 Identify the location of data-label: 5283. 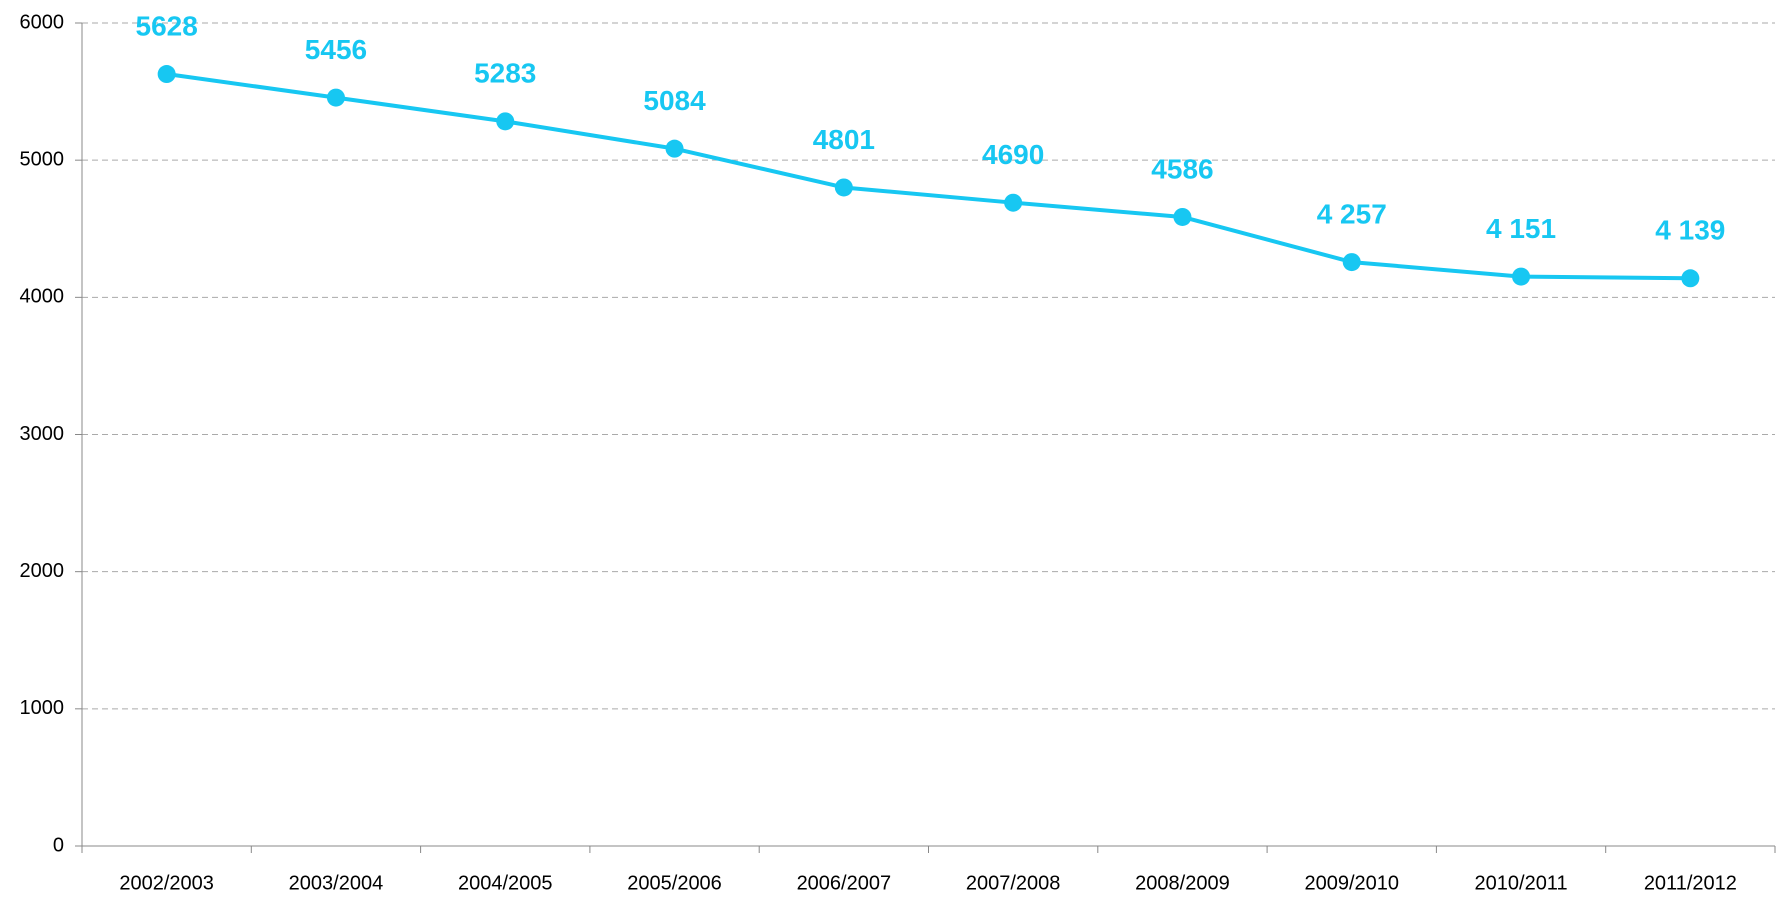
(505, 73).